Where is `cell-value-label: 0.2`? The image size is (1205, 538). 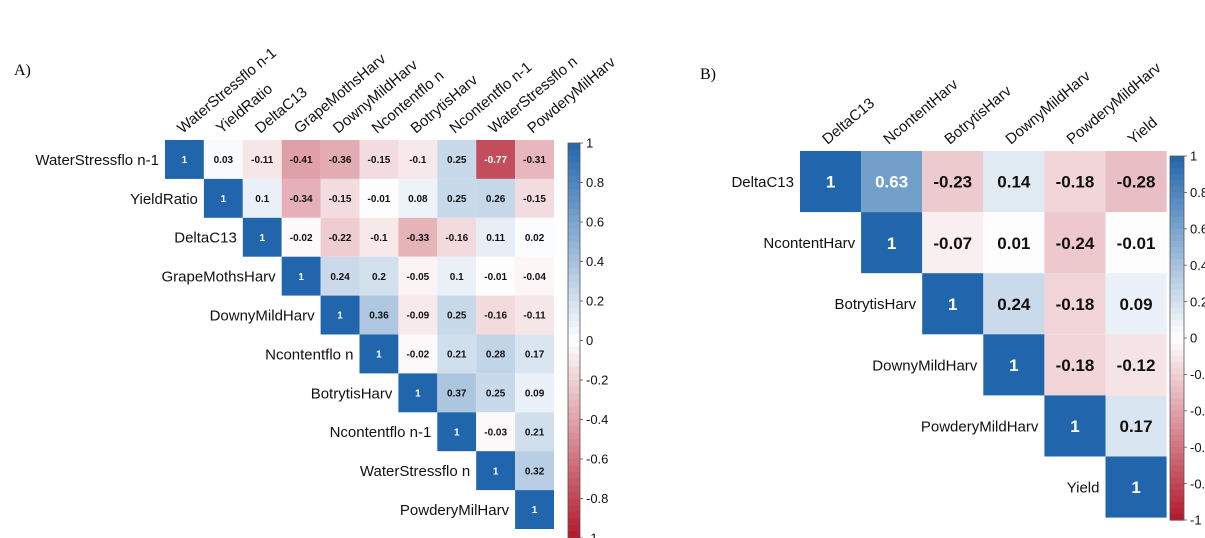
cell-value-label: 0.2 is located at coordinates (379, 277).